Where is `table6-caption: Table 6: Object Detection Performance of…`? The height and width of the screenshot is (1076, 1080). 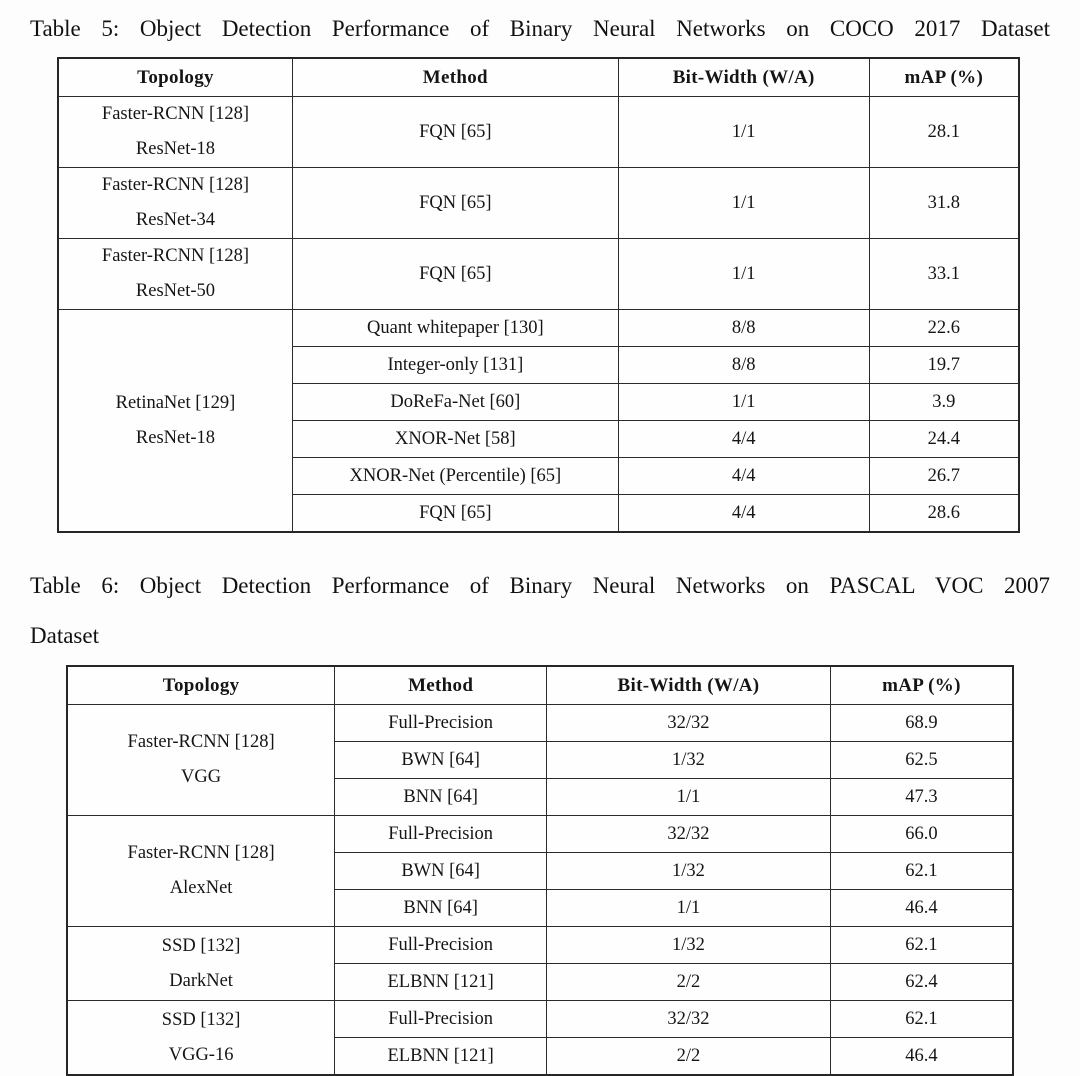 table6-caption: Table 6: Object Detection Performance of… is located at coordinates (540, 611).